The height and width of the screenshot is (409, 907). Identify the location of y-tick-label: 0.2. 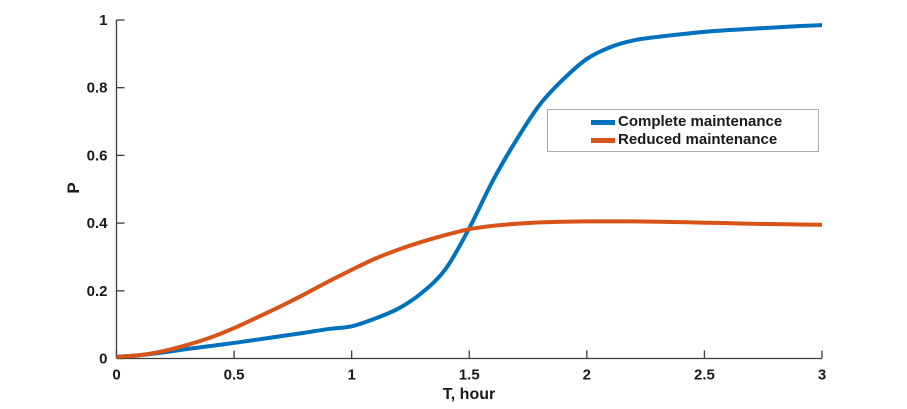
(97, 291).